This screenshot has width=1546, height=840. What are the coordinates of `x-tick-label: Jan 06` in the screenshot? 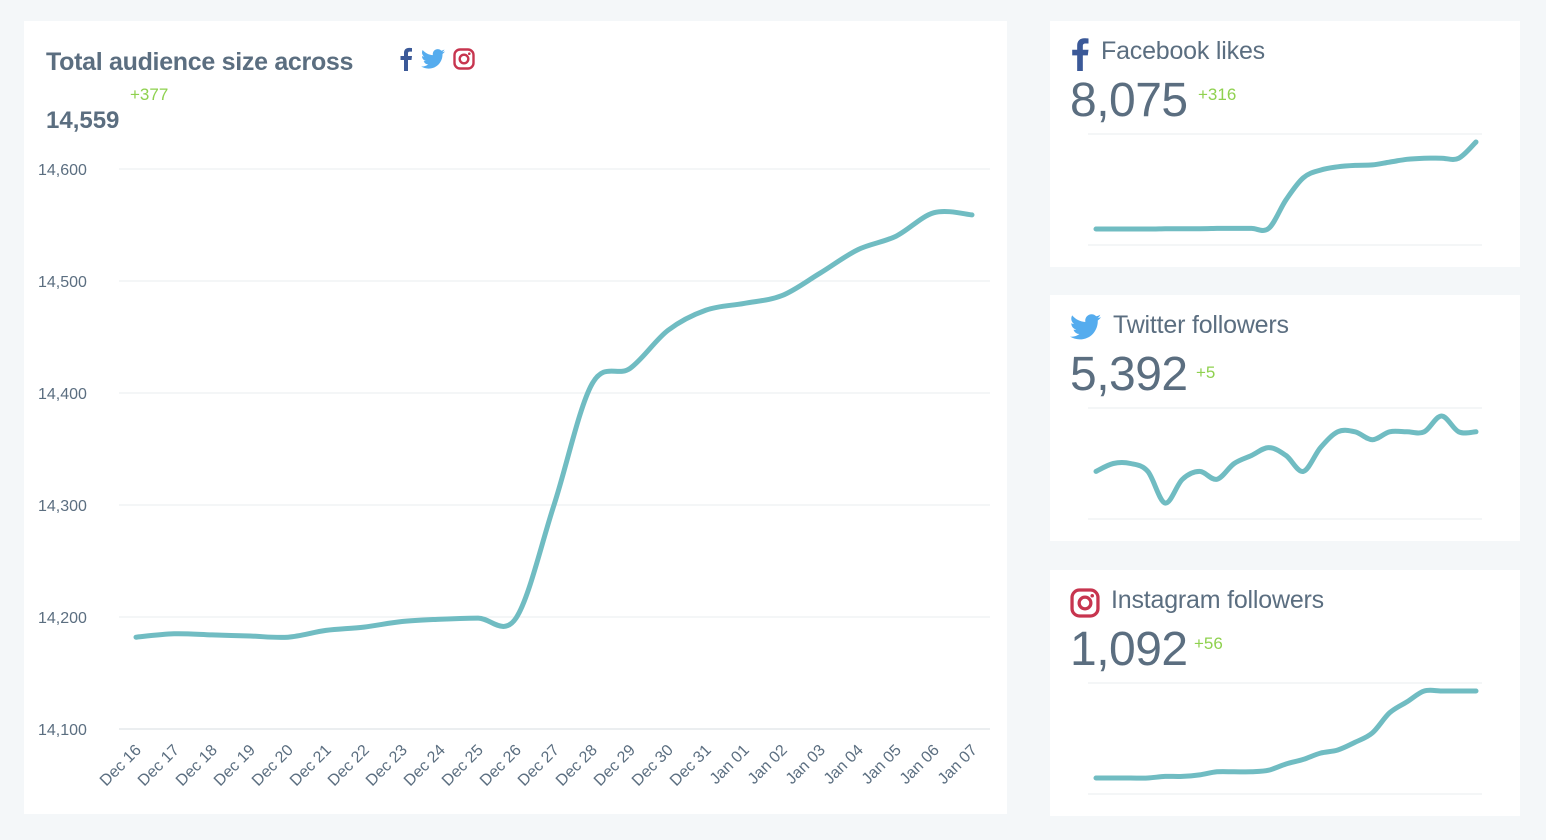 It's located at (920, 765).